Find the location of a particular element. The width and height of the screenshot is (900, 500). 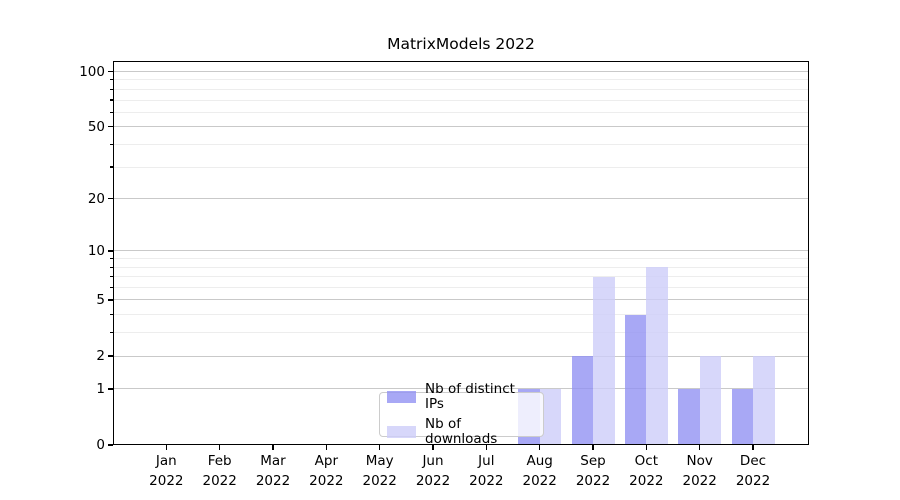

x-tick-label: Nov 2022 is located at coordinates (699, 471).